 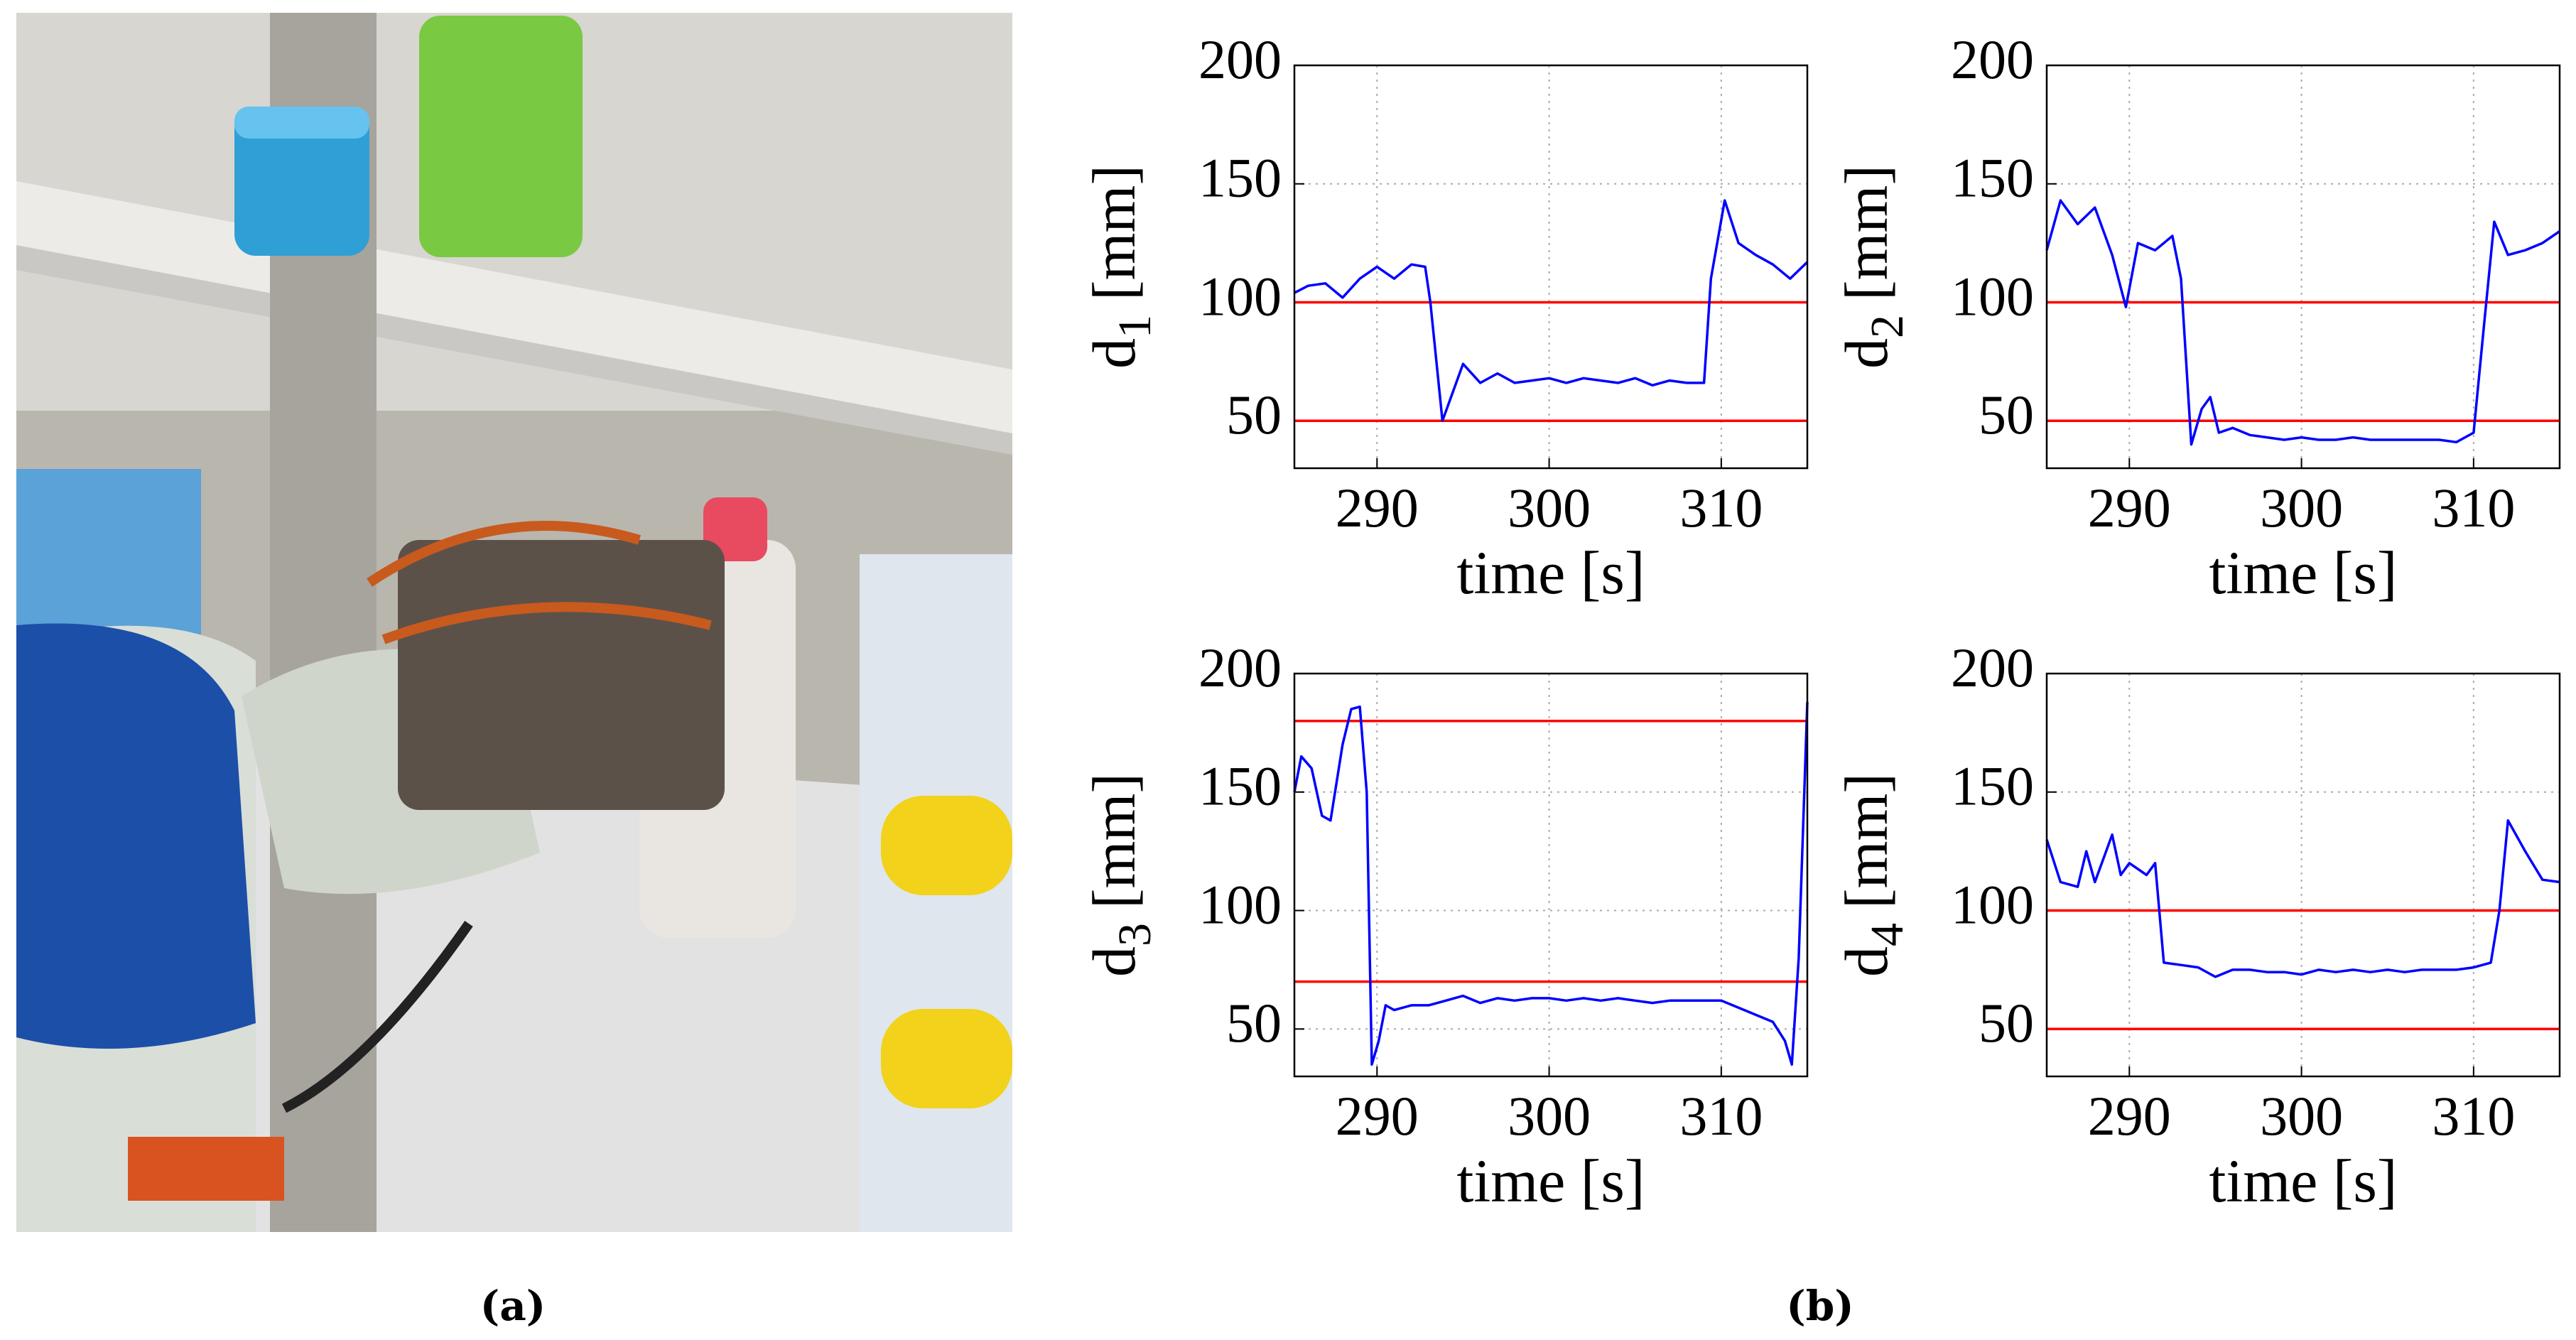 I want to click on y-axis-label: d3 [mm], so click(x=1120, y=875).